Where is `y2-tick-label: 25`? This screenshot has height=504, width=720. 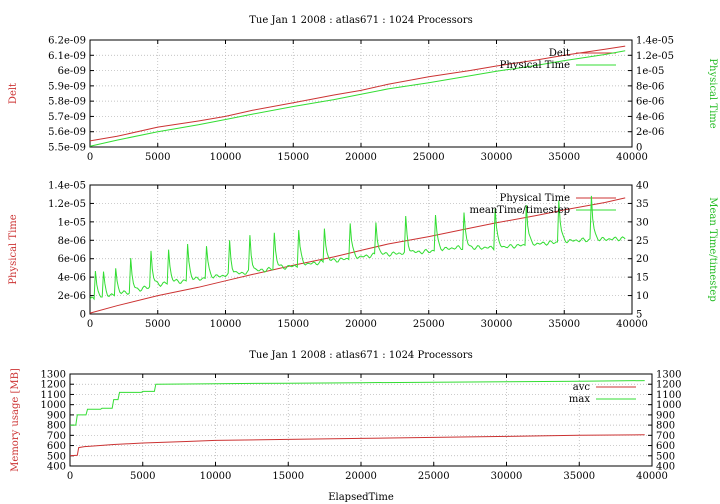 y2-tick-label: 25 is located at coordinates (642, 241).